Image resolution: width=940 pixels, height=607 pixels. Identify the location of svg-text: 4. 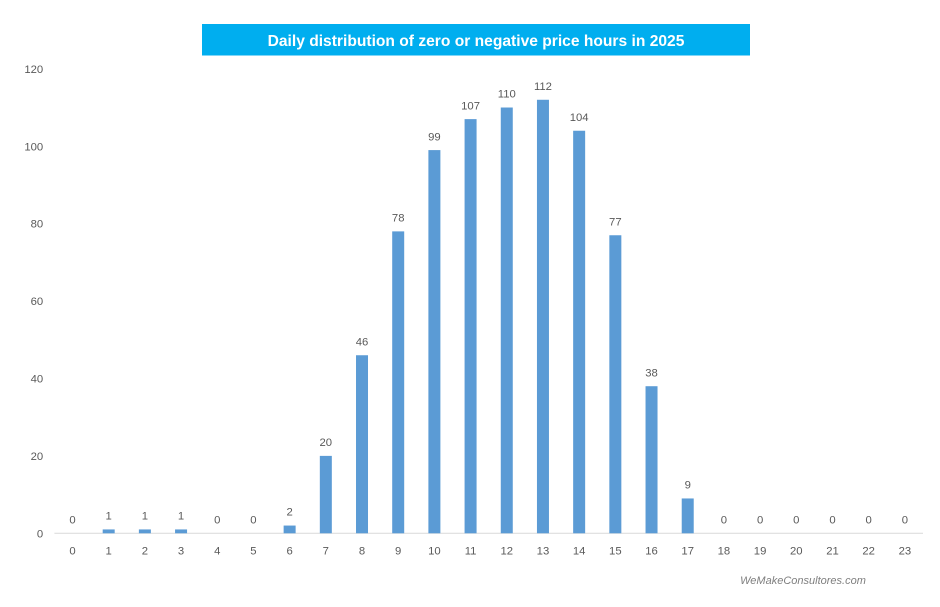
(217, 552).